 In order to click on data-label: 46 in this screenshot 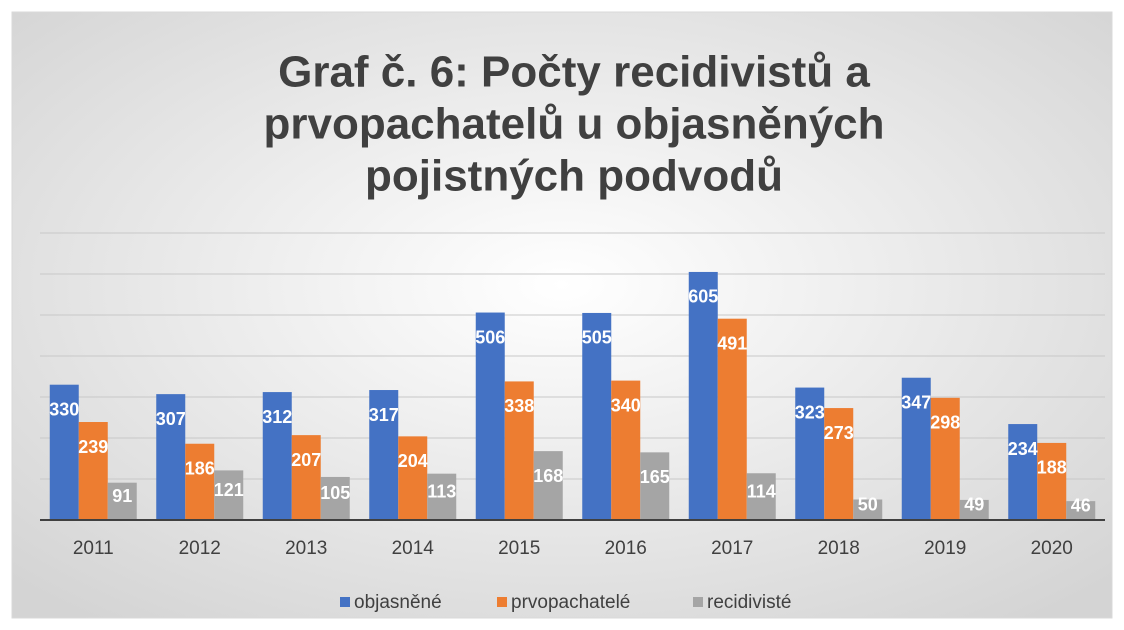, I will do `click(1081, 505)`.